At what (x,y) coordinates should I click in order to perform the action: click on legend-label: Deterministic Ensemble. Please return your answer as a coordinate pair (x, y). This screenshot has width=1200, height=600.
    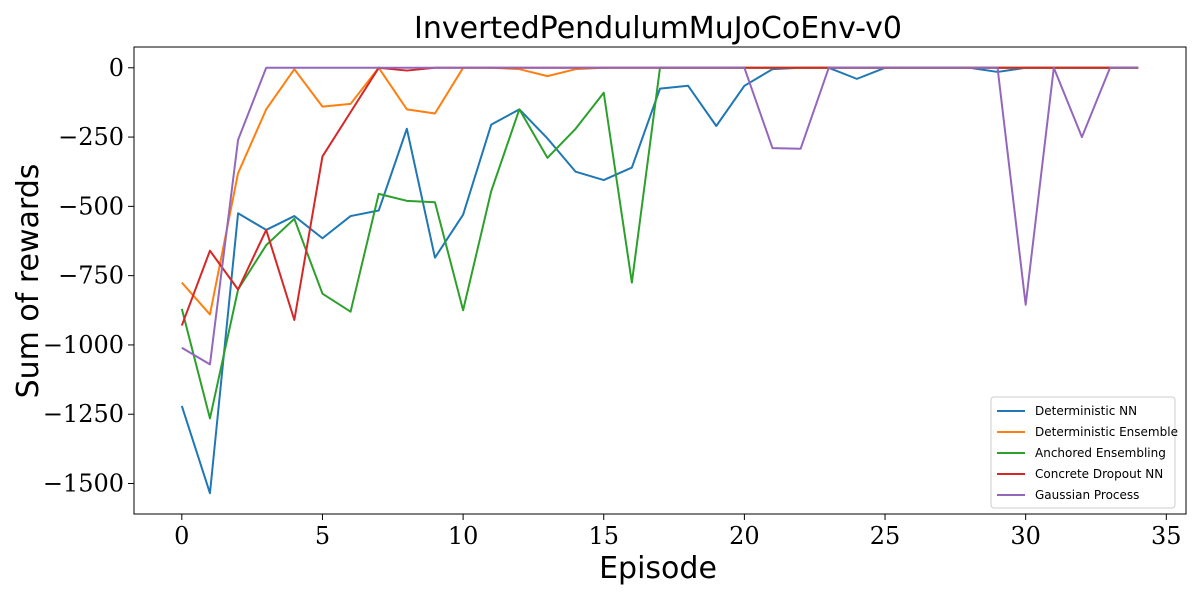
    Looking at the image, I should click on (1106, 432).